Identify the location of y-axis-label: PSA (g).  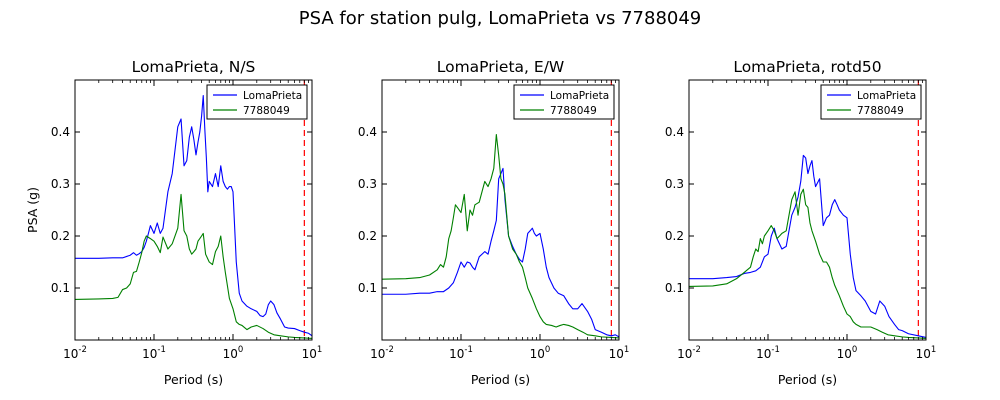
(32, 210).